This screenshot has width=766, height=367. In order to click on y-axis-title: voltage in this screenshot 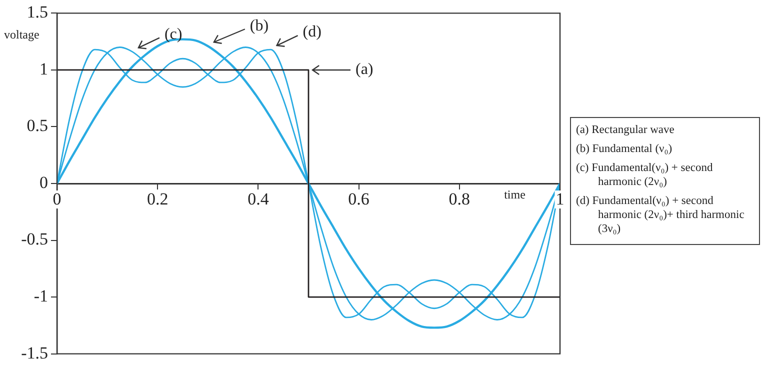, I will do `click(22, 34)`.